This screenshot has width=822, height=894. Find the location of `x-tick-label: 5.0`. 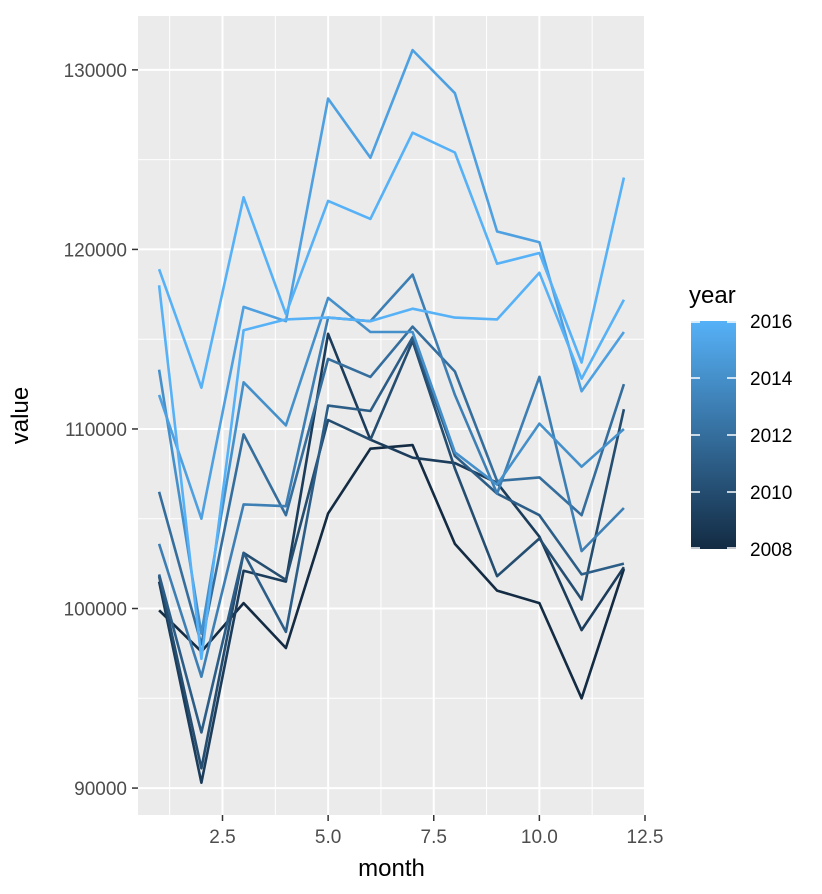

x-tick-label: 5.0 is located at coordinates (328, 837).